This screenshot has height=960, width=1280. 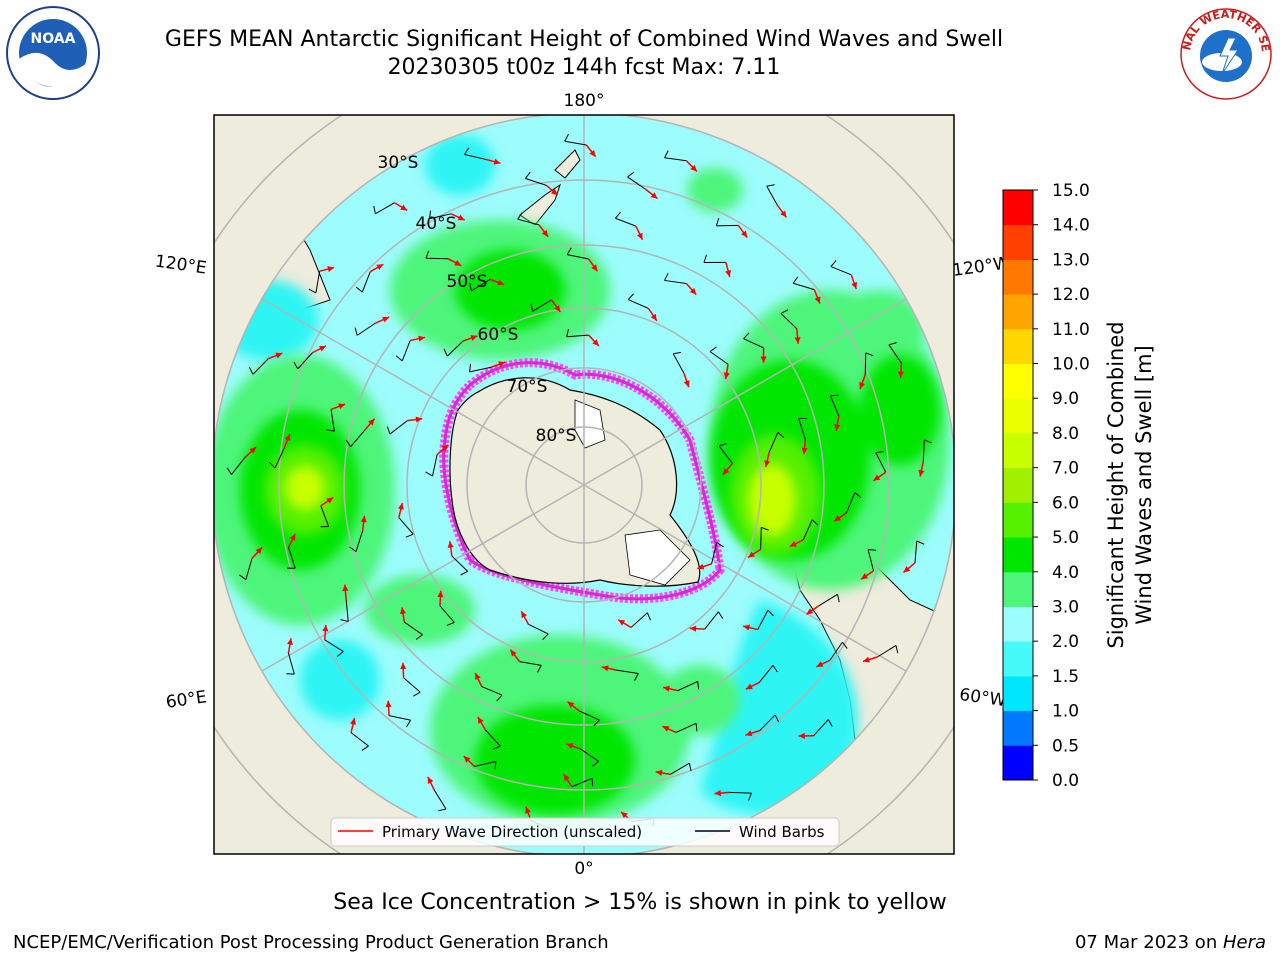 What do you see at coordinates (556, 436) in the screenshot?
I see `lat-label-80s: 80°S` at bounding box center [556, 436].